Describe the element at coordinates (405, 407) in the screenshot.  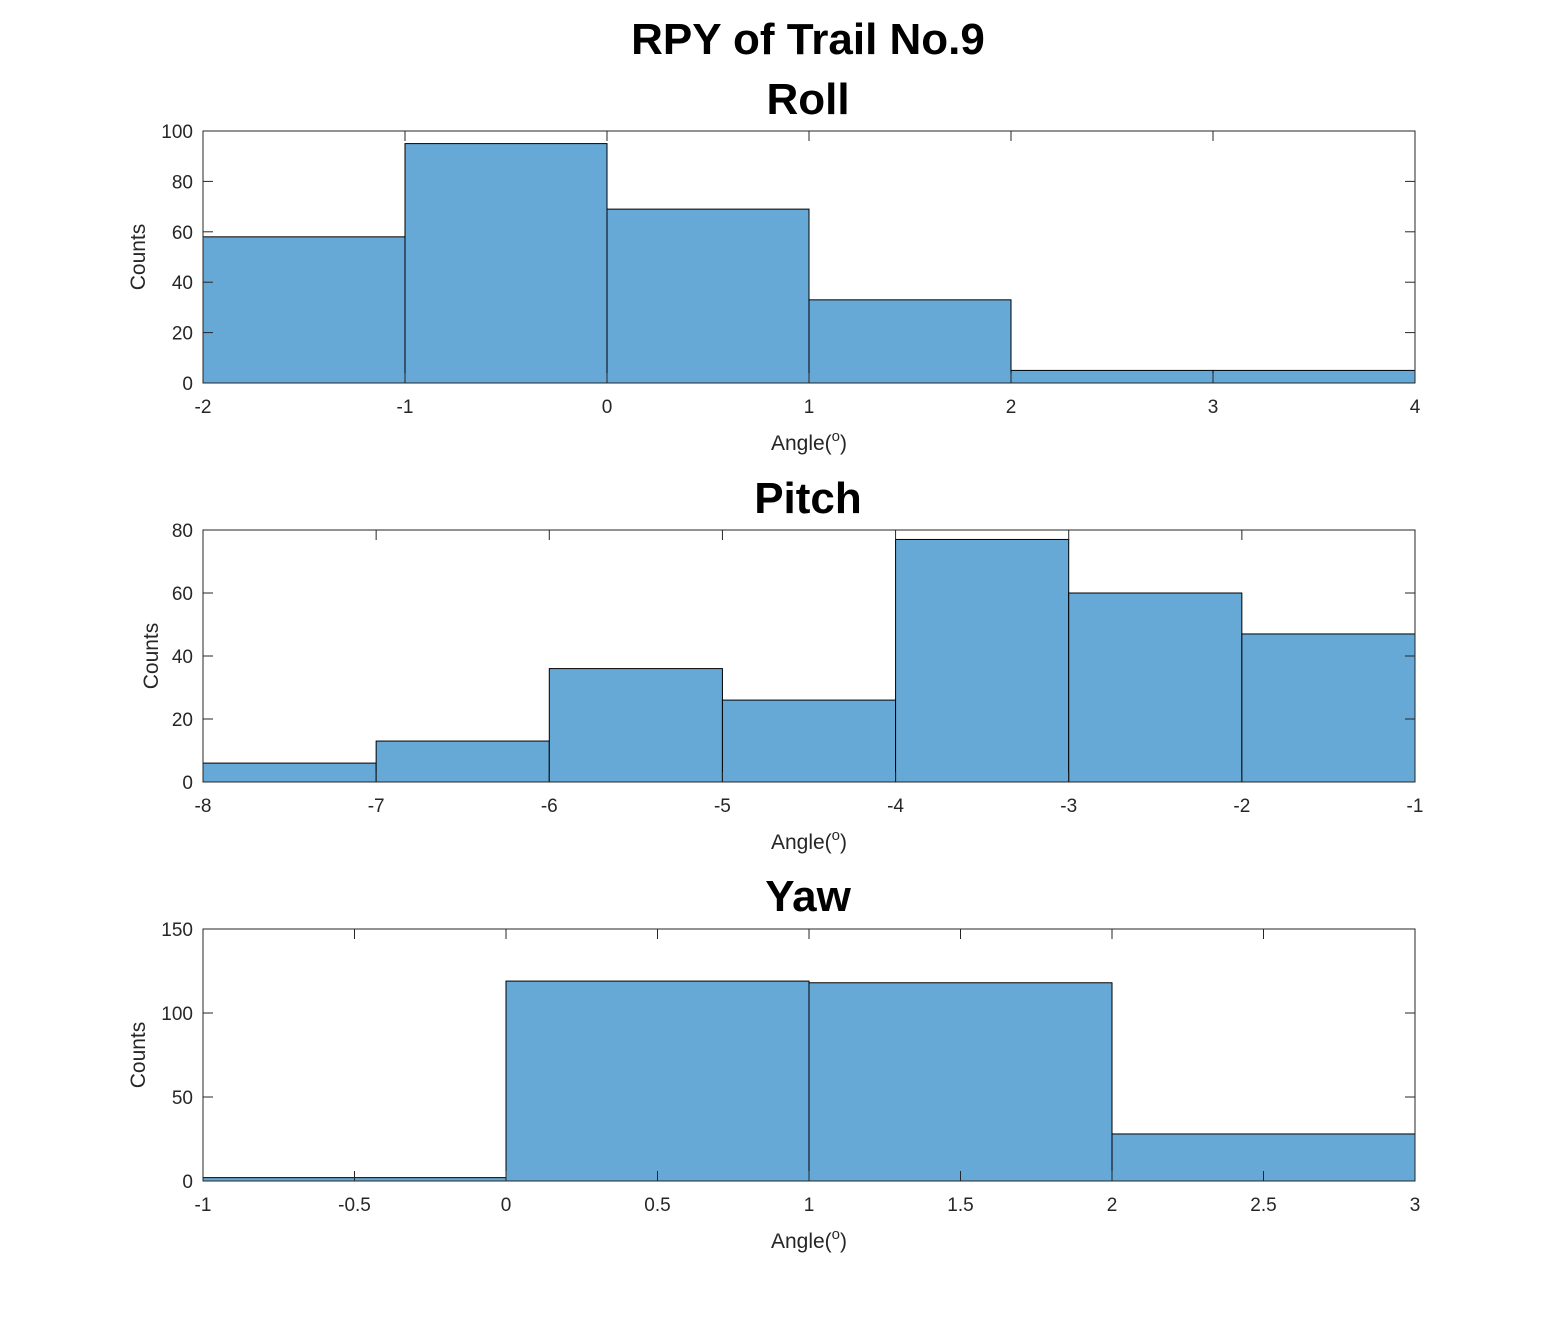
I see `roll-x-tick-label: -1` at that location.